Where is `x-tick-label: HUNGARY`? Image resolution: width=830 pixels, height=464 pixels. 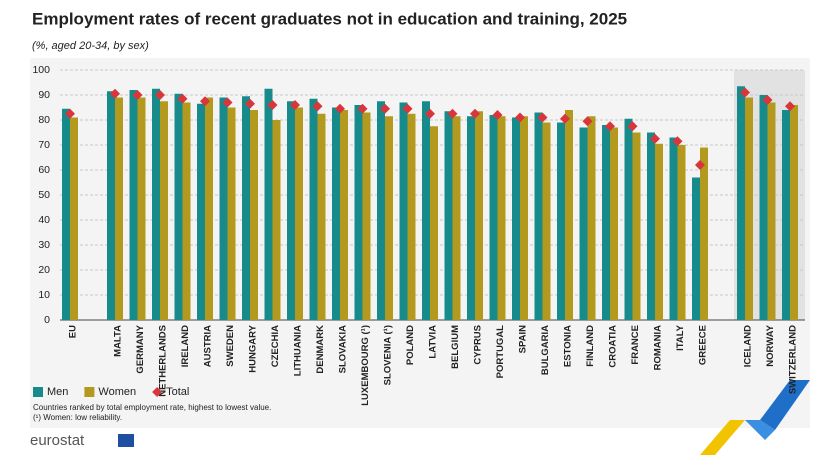 x-tick-label: HUNGARY is located at coordinates (253, 348).